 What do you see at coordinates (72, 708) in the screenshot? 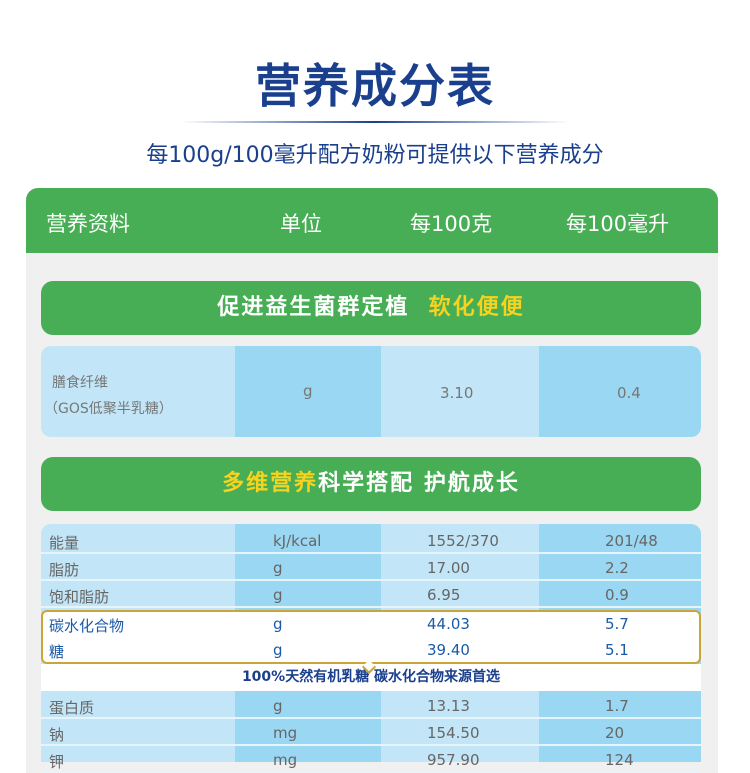
I see `cell-text: 蛋白质` at bounding box center [72, 708].